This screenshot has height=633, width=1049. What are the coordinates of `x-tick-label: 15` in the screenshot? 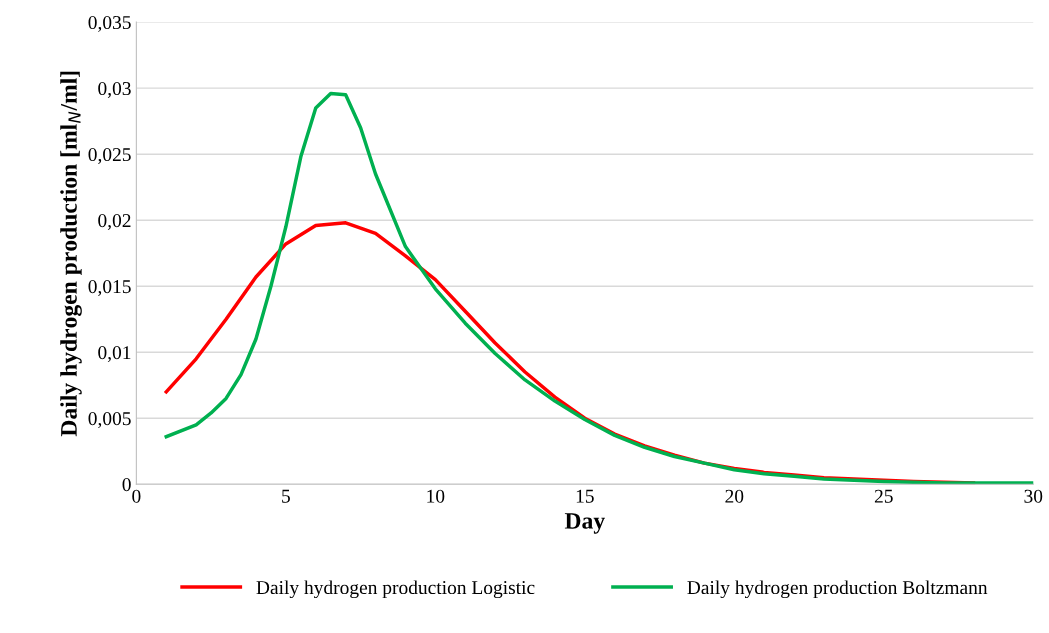 It's located at (585, 496).